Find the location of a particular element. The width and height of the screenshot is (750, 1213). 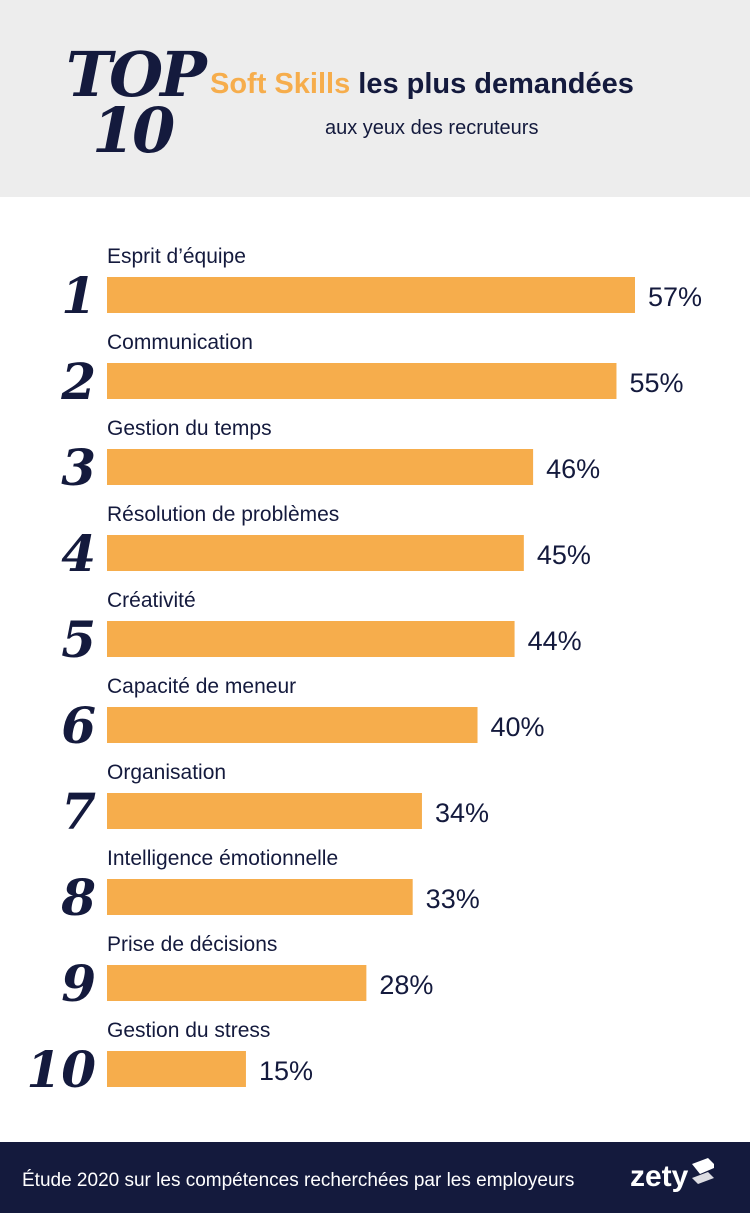

category-label: Esprit d’équipe is located at coordinates (176, 256).